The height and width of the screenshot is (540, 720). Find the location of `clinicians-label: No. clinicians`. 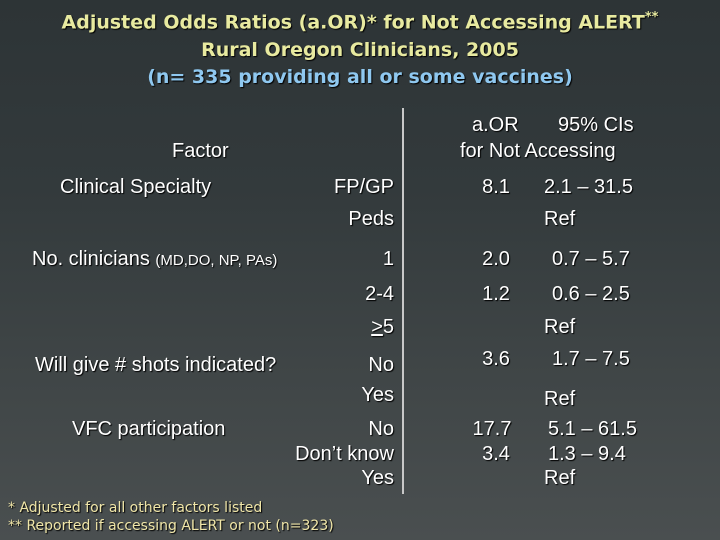

clinicians-label: No. clinicians is located at coordinates (91, 259).